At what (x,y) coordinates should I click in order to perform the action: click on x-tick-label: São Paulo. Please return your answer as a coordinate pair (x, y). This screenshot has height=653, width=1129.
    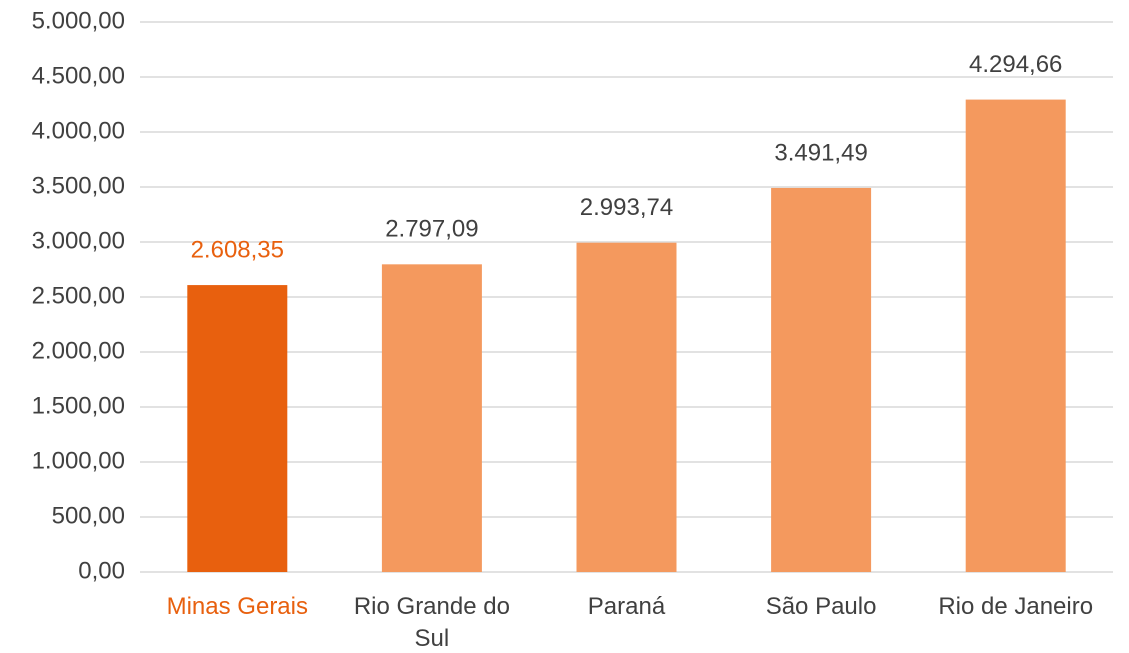
    Looking at the image, I should click on (821, 606).